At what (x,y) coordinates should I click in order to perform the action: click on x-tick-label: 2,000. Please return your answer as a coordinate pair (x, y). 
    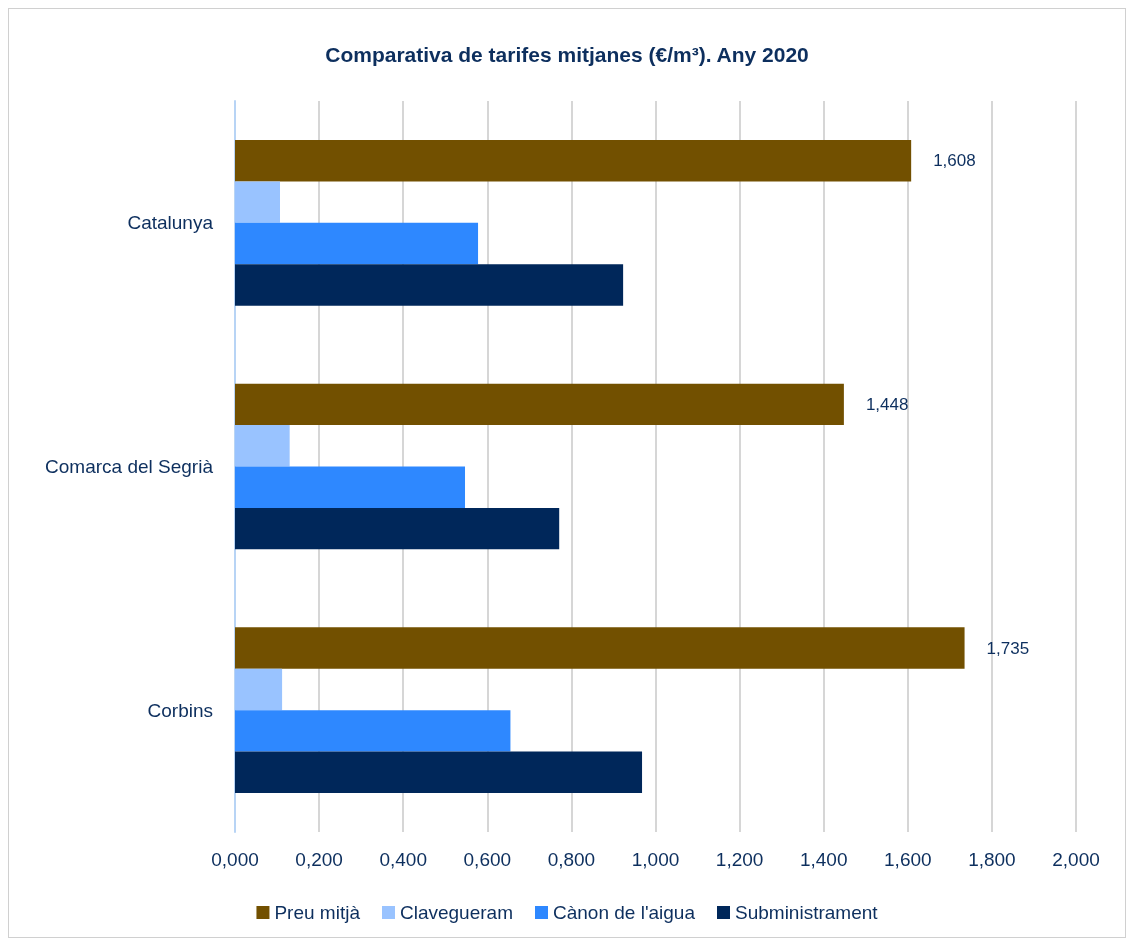
    Looking at the image, I should click on (1076, 859).